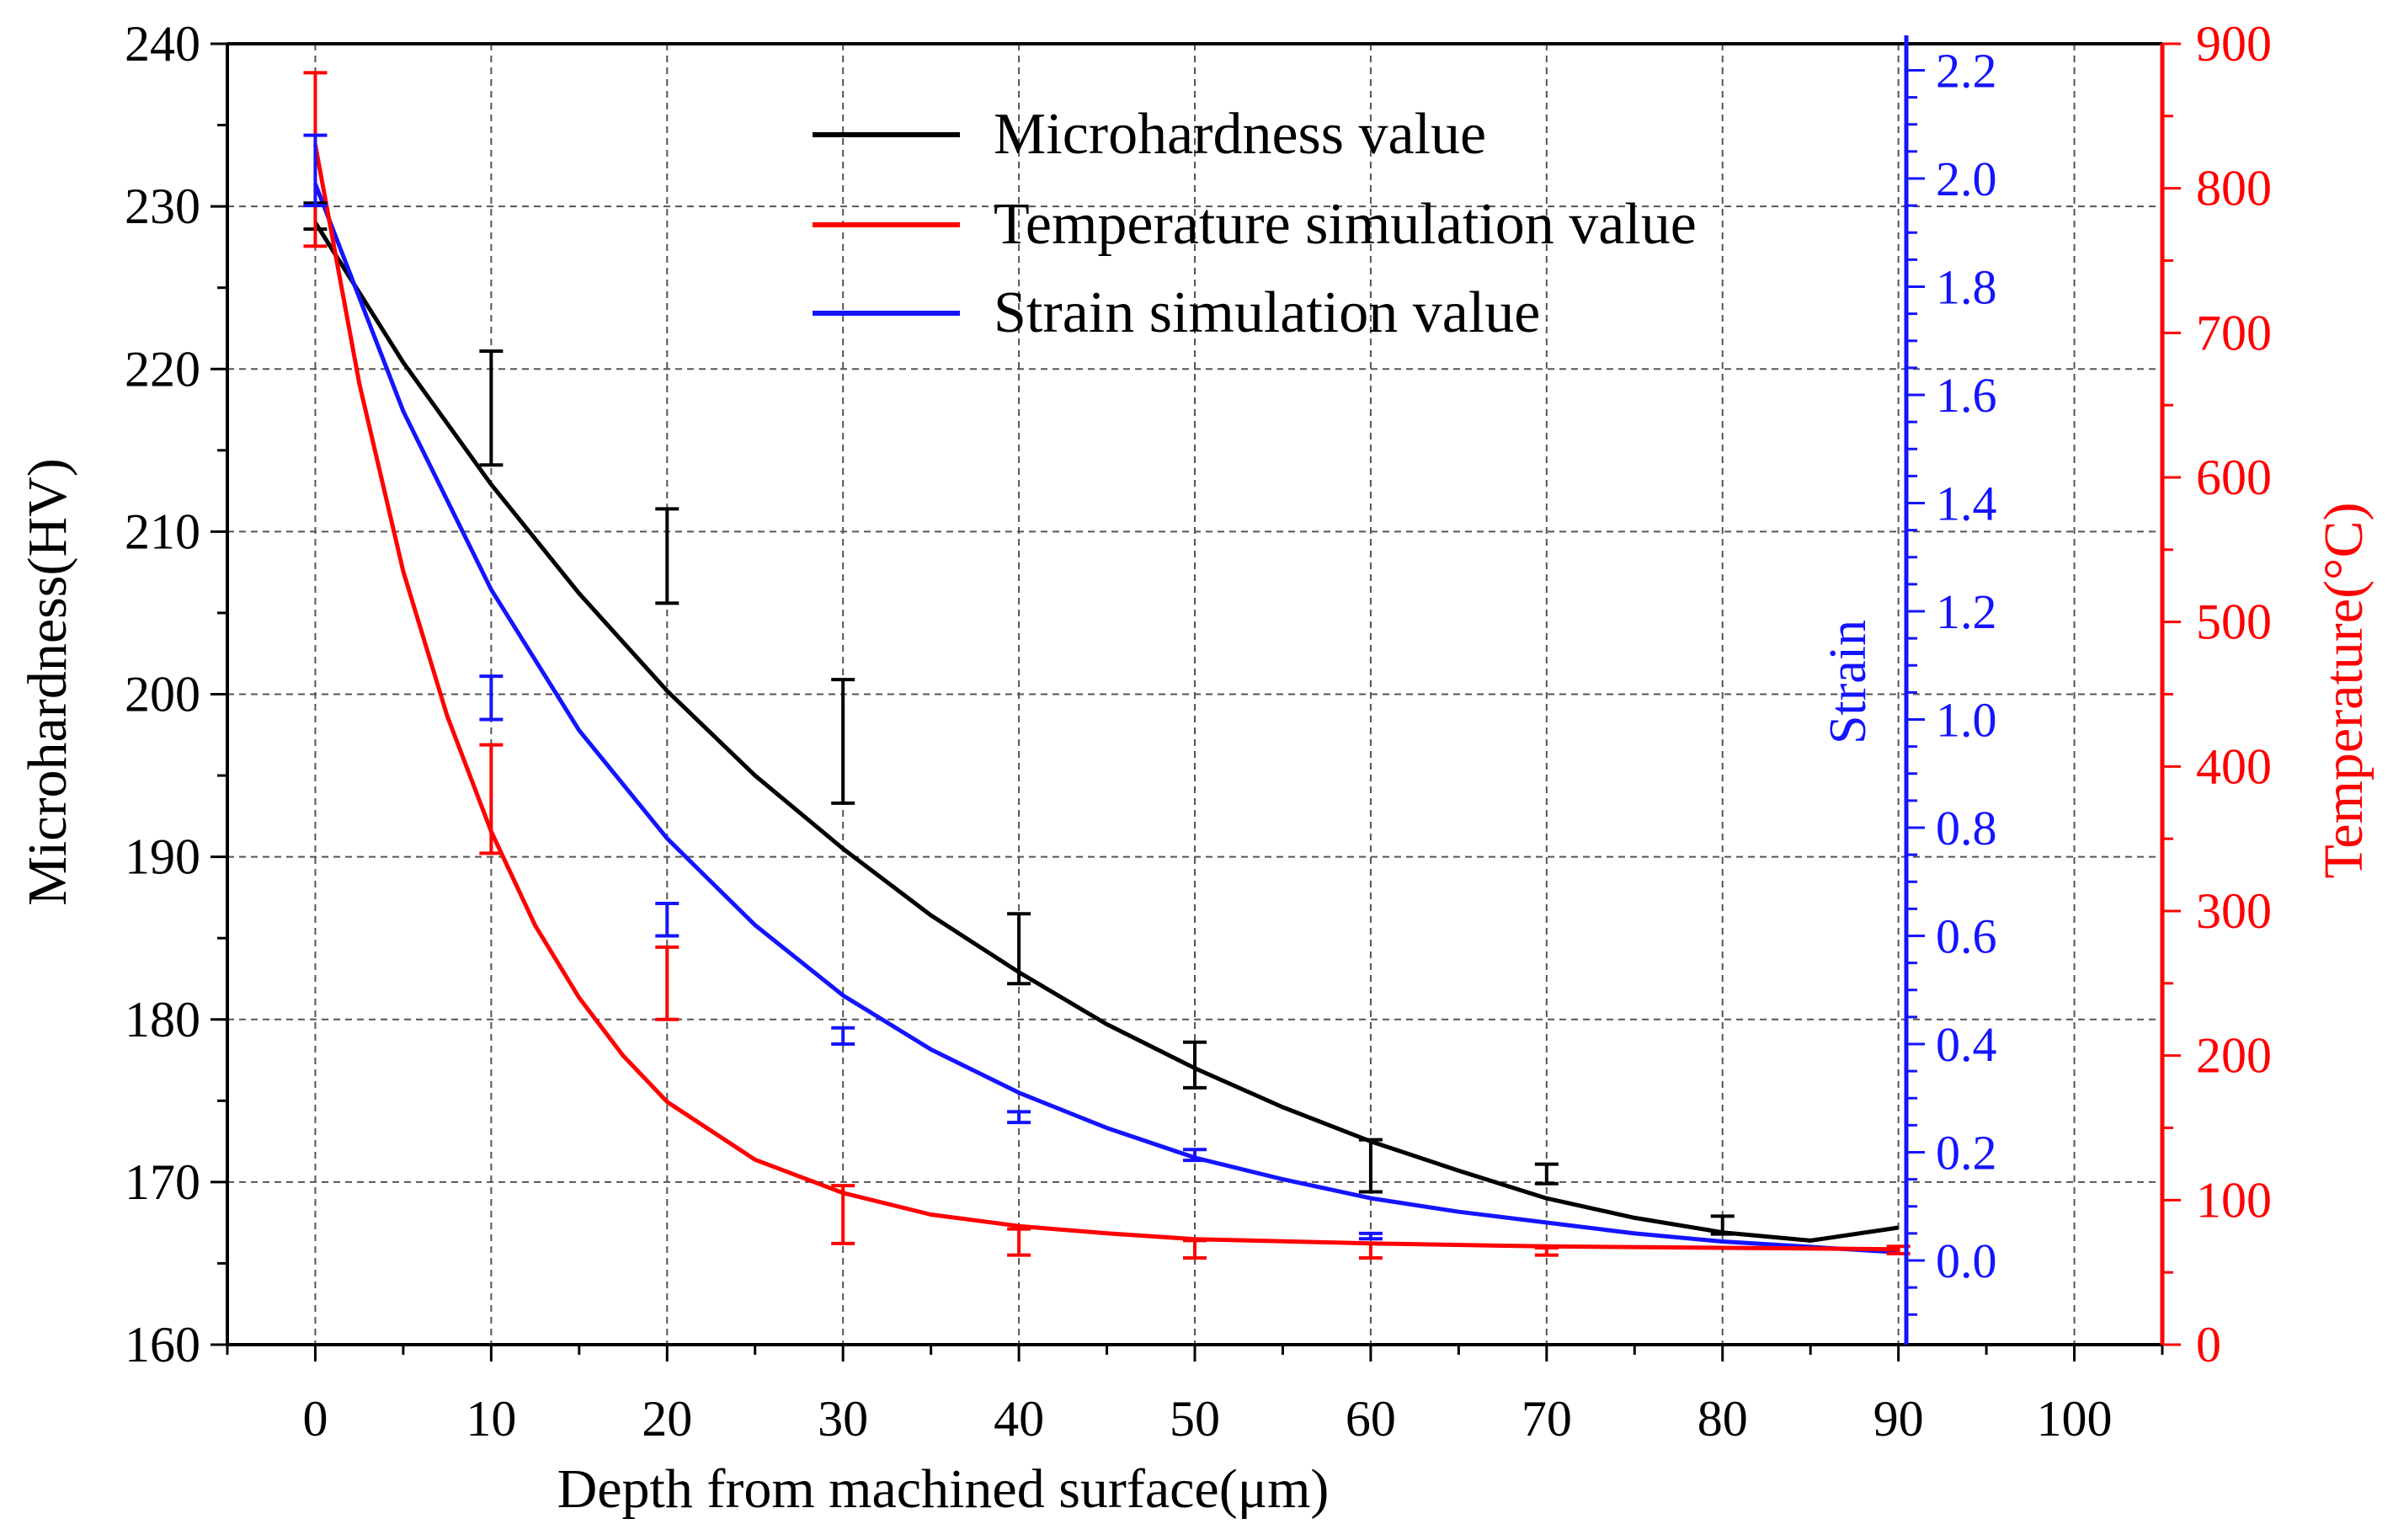 The image size is (2393, 1540). Describe the element at coordinates (1966, 611) in the screenshot. I see `strain-tick-label: 1.2` at that location.